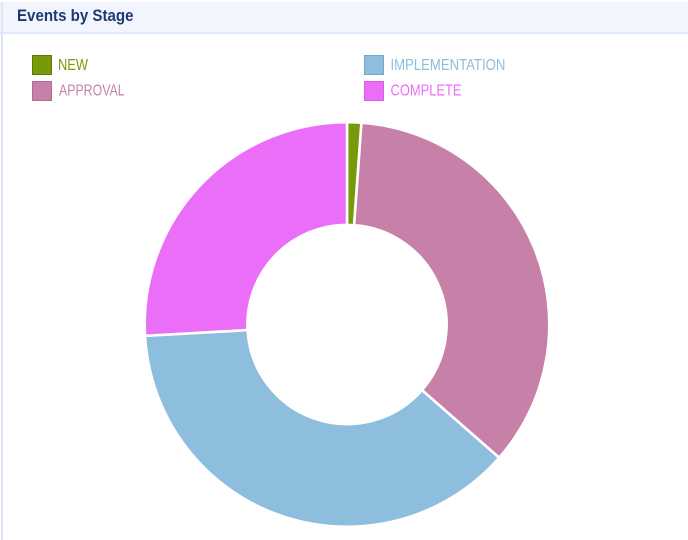  I want to click on svg-text: NEW, so click(73, 65).